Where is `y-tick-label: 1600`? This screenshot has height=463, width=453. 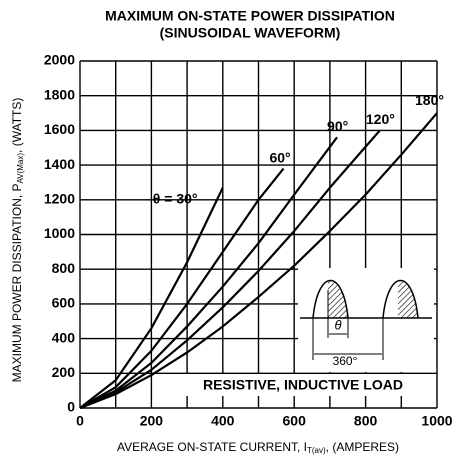
y-tick-label: 1600 is located at coordinates (59, 129).